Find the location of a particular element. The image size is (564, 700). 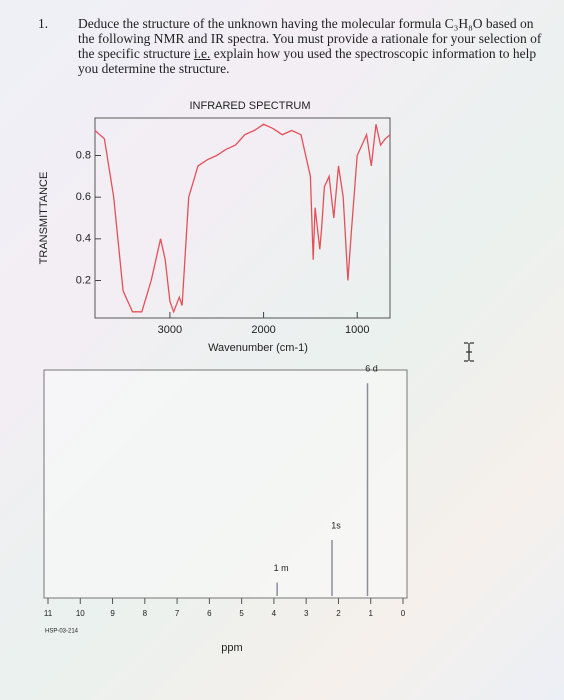

x-tick-label: 11 is located at coordinates (48, 613).